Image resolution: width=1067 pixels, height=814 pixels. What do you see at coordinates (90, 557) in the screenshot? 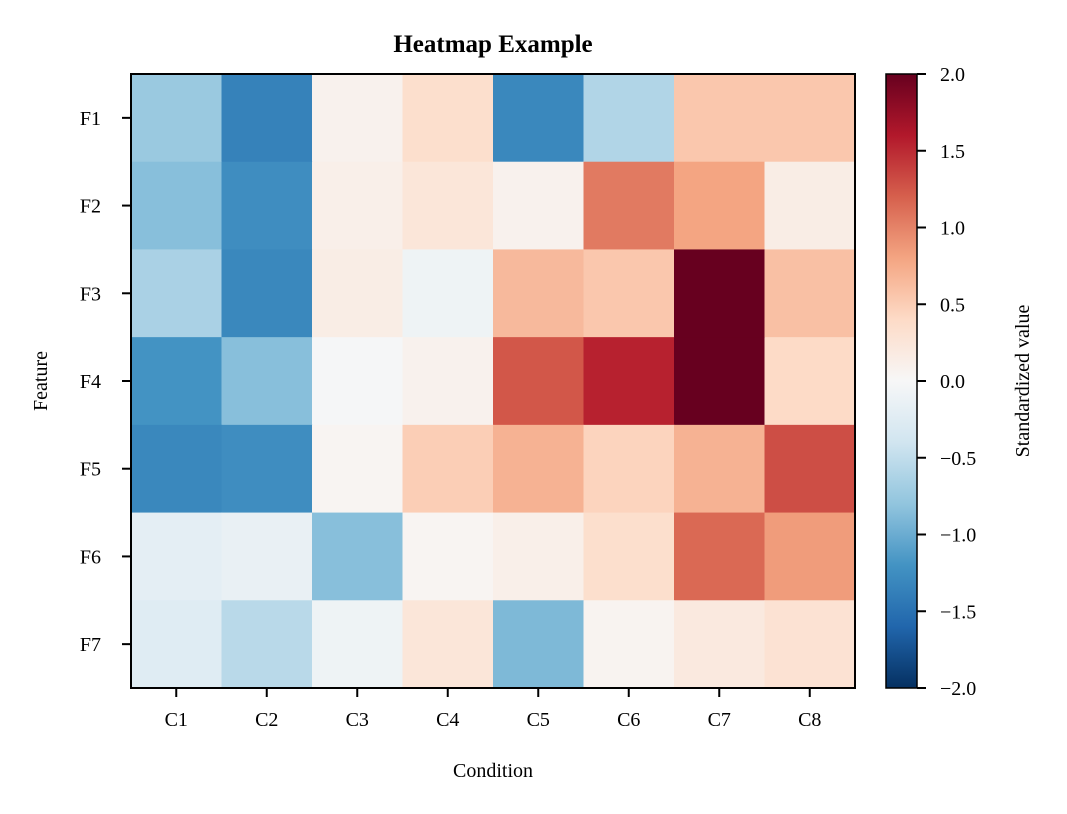
I see `y-tick-label: F6` at bounding box center [90, 557].